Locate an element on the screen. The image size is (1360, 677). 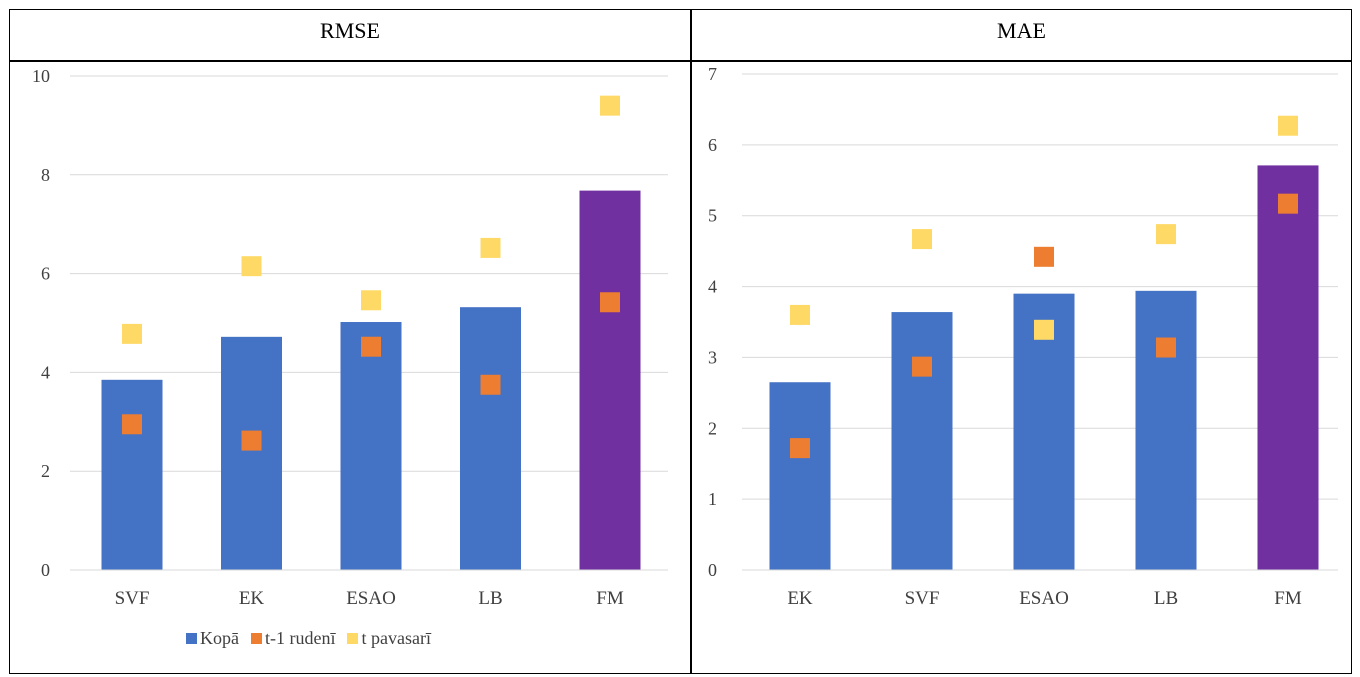
rmse-marker-s0-lb is located at coordinates (491, 385).